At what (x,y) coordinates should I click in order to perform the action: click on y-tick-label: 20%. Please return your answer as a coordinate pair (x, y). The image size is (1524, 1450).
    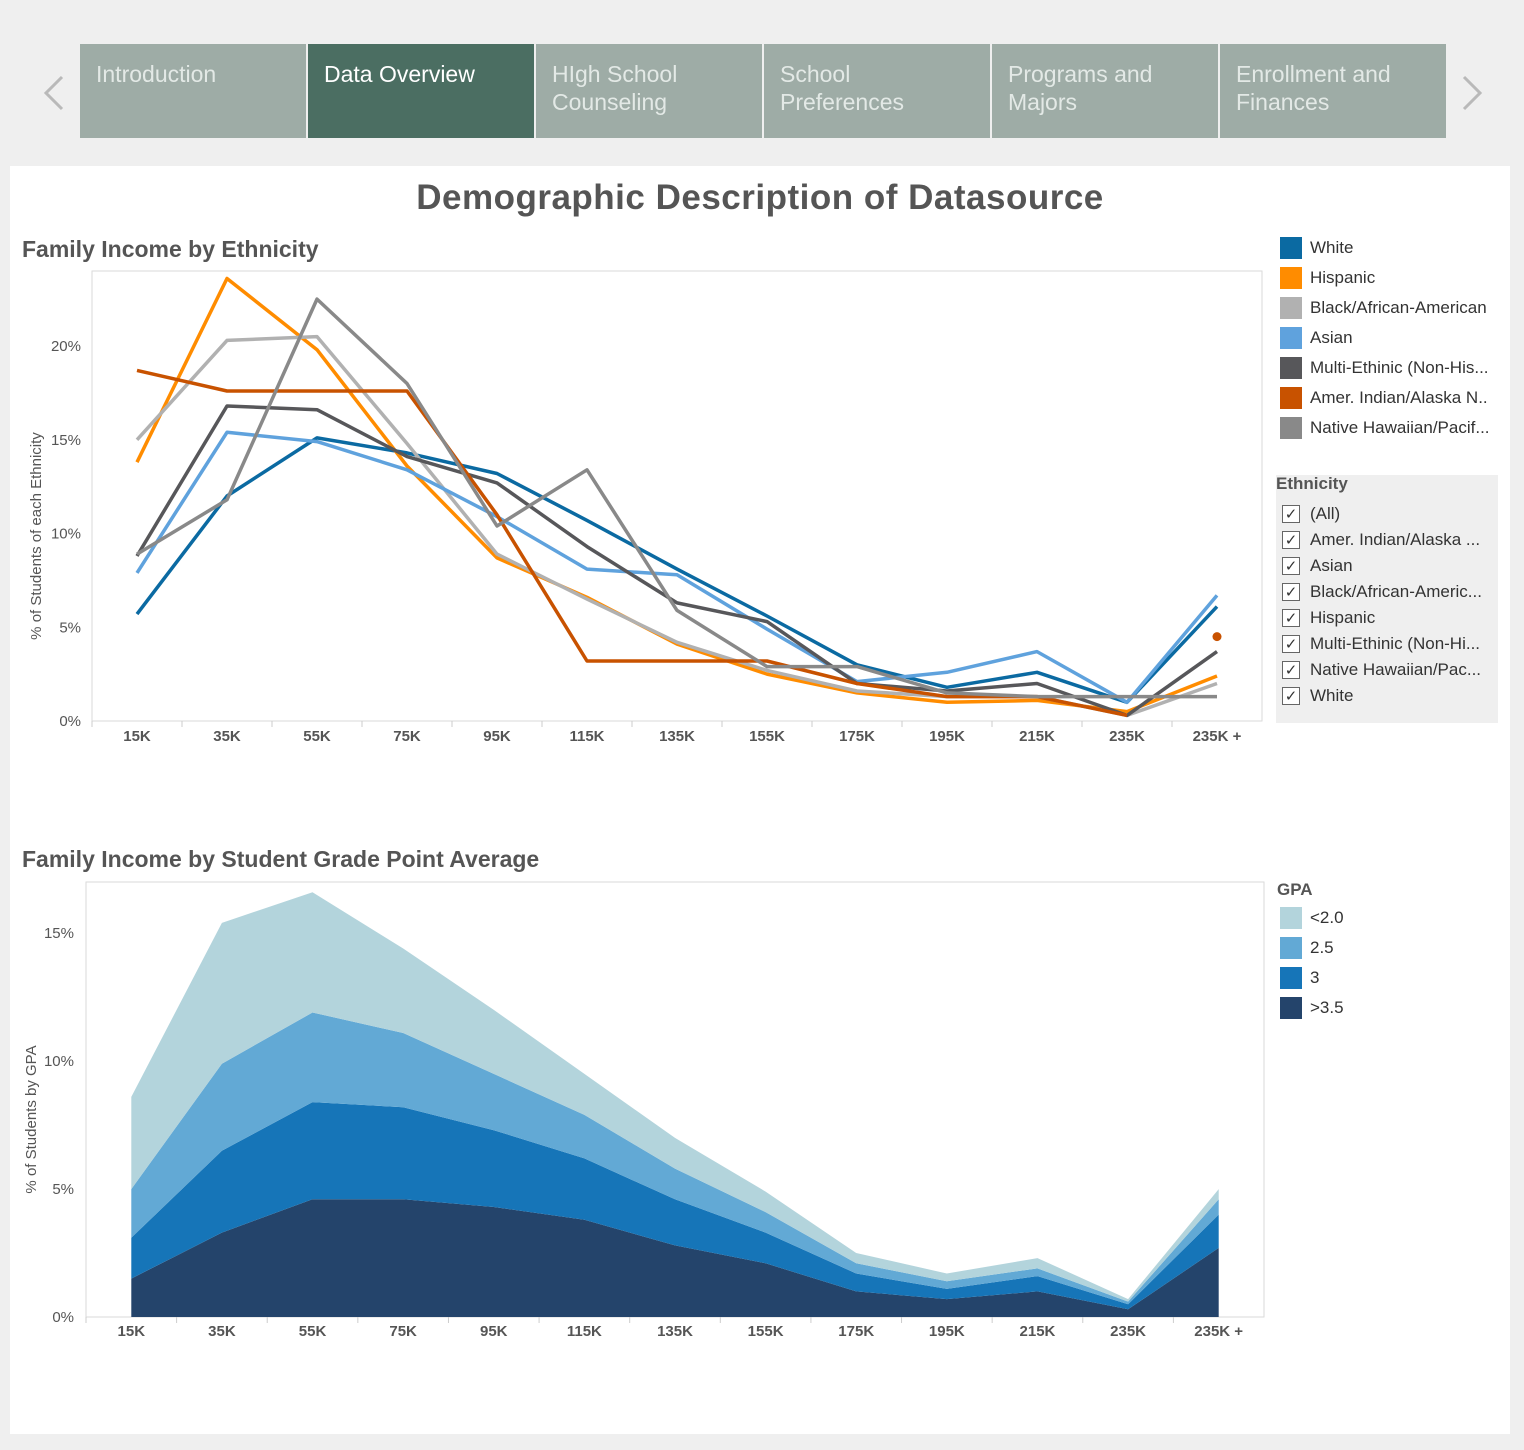
    Looking at the image, I should click on (66, 346).